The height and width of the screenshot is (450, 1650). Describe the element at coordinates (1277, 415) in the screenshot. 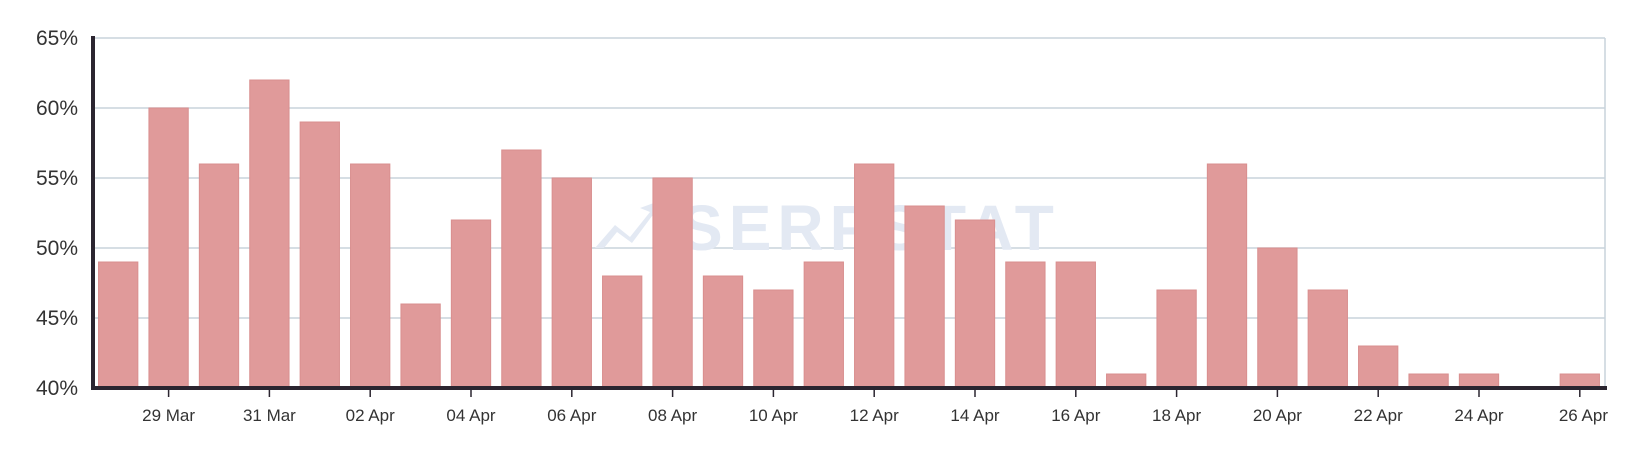

I see `x-tick-label: 20 Apr` at that location.